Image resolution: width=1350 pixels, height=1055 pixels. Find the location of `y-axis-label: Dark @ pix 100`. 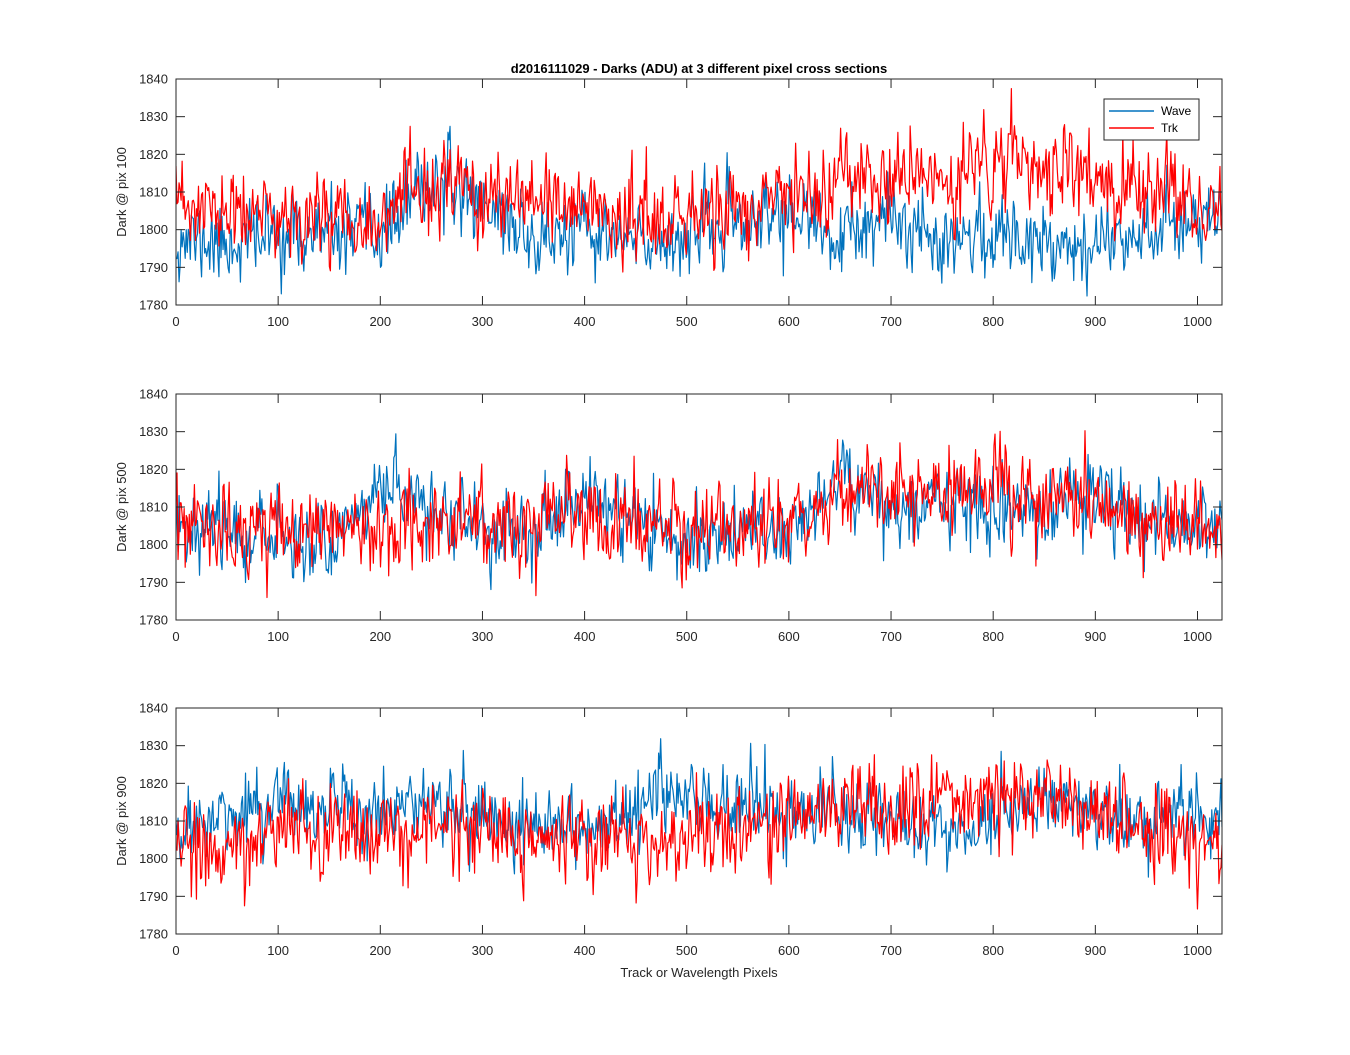

y-axis-label: Dark @ pix 100 is located at coordinates (121, 192).